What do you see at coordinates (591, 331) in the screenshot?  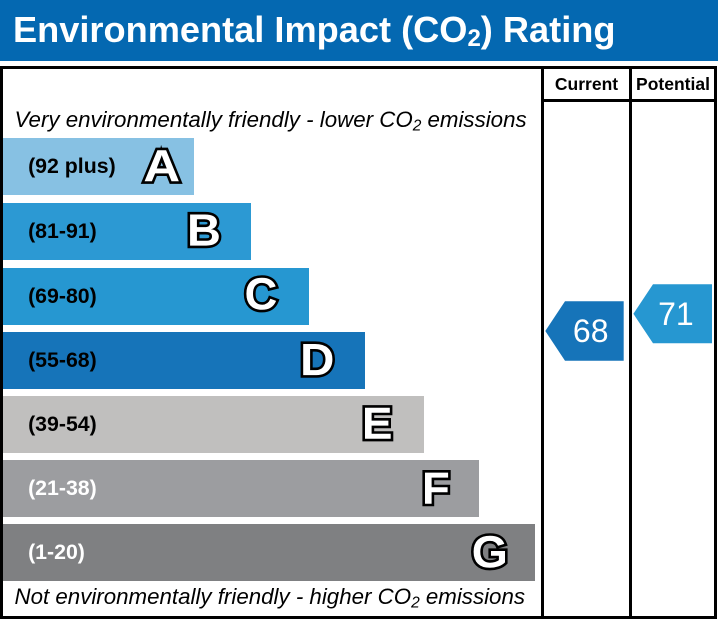 I see `svg-text: 68` at bounding box center [591, 331].